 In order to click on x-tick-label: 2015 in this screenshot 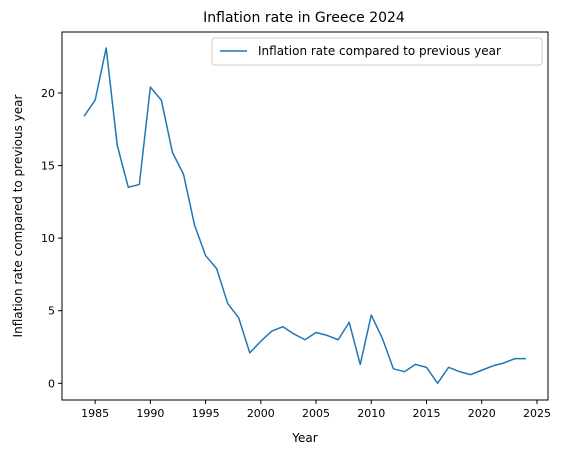, I will do `click(427, 413)`.